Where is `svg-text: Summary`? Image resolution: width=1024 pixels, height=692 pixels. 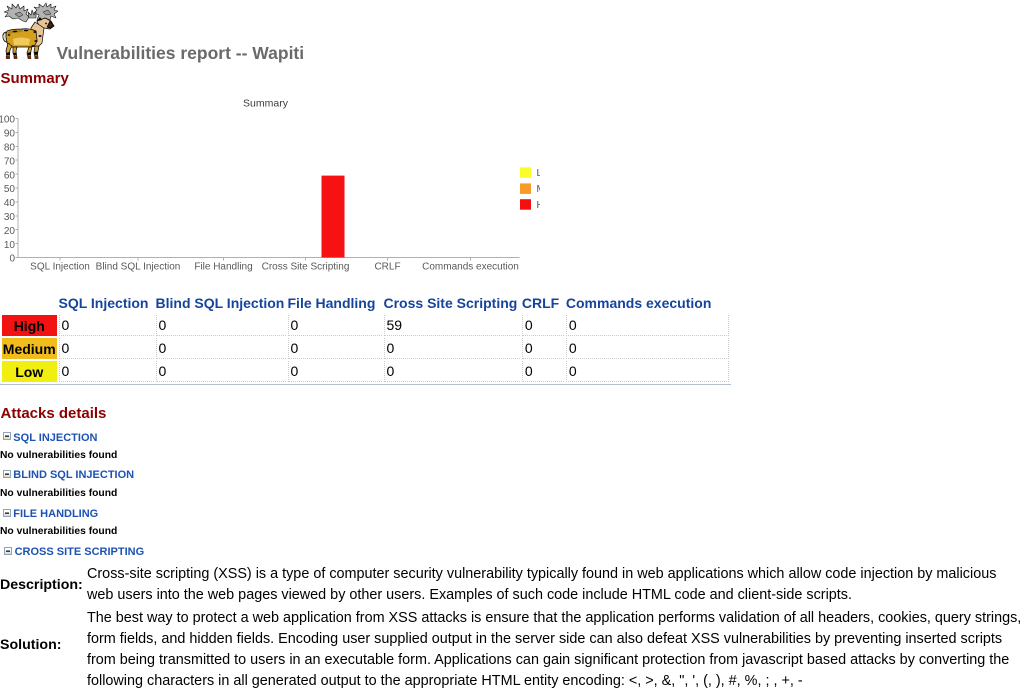 svg-text: Summary is located at coordinates (266, 104).